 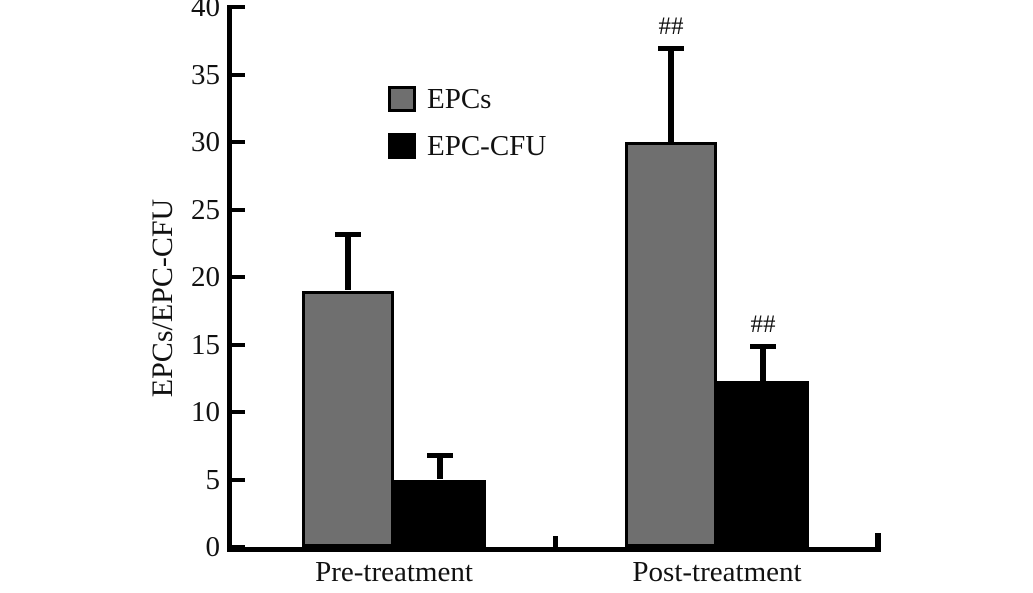 What do you see at coordinates (402, 146) in the screenshot?
I see `legend-swatch-epc-cfu` at bounding box center [402, 146].